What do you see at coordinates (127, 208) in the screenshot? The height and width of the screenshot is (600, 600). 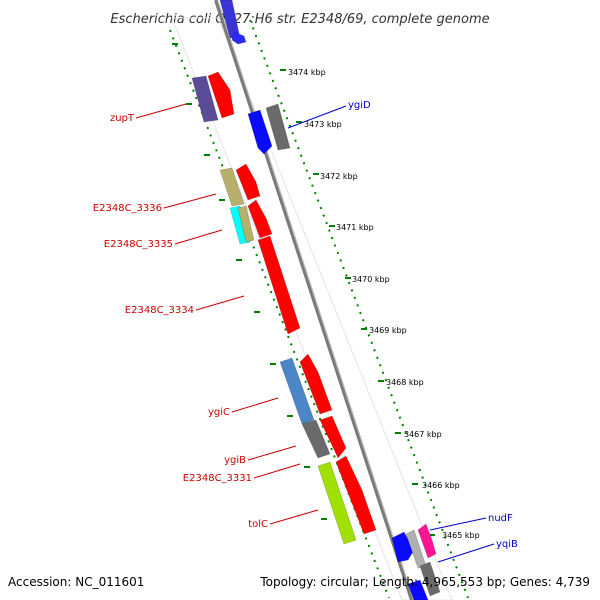 I see `gene-label-e2348c-3336: E2348C_3336` at bounding box center [127, 208].